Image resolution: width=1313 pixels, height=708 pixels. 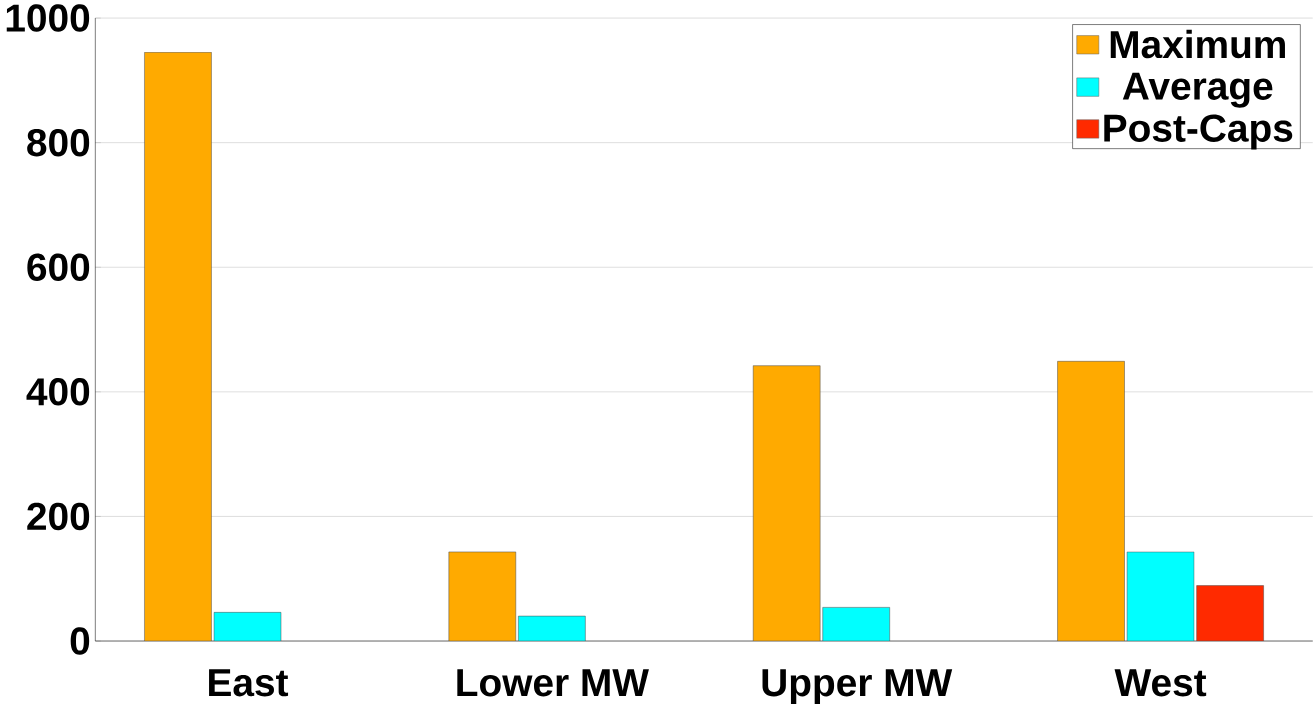 I want to click on legend-label: Post-Caps, so click(x=1198, y=132).